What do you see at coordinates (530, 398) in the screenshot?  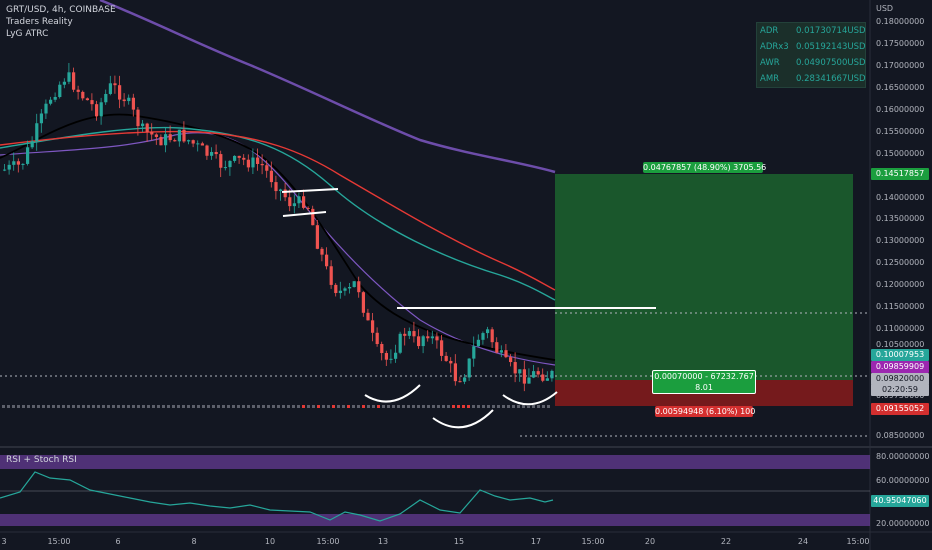 I see `right-shoulder-arc` at bounding box center [530, 398].